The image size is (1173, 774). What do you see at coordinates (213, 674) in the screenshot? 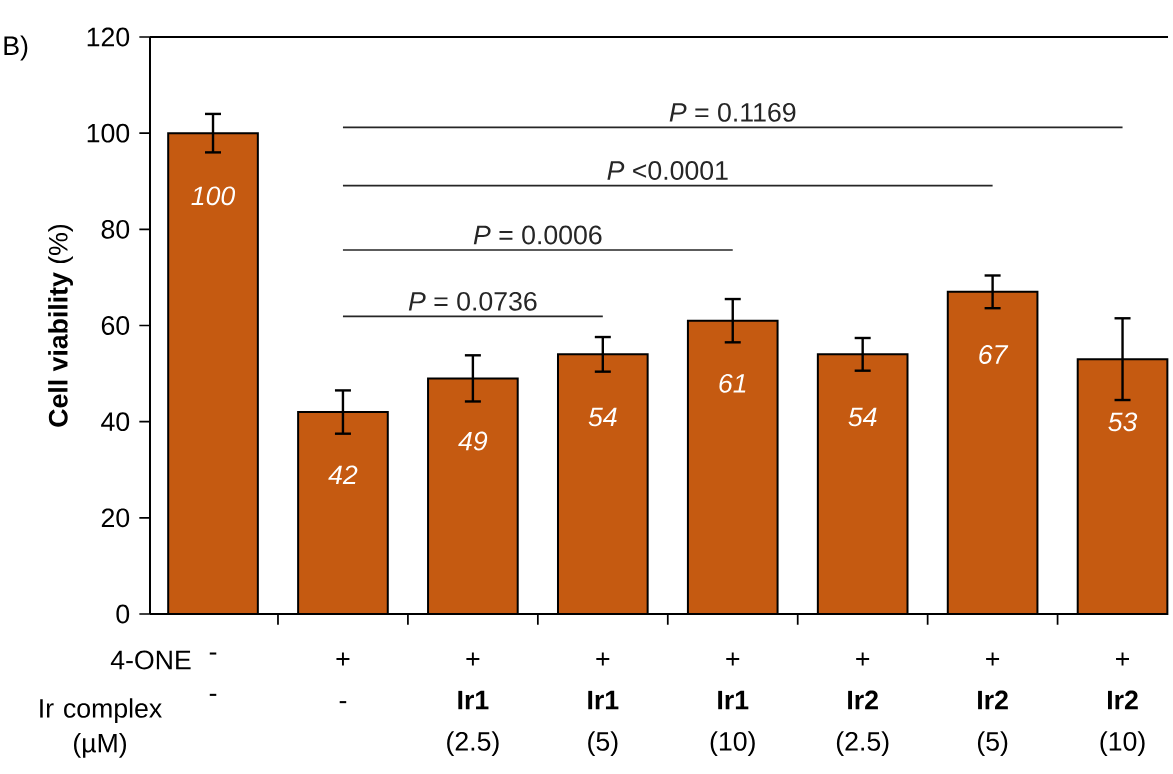
I see `category-label: - -` at bounding box center [213, 674].